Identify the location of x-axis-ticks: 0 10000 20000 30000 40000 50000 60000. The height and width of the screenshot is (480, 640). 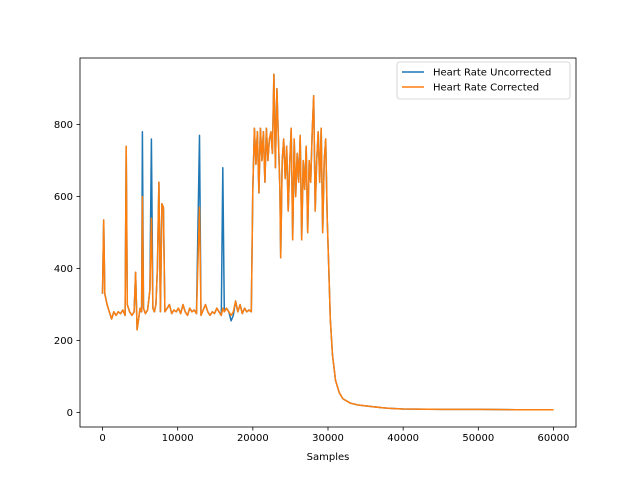
(334, 435).